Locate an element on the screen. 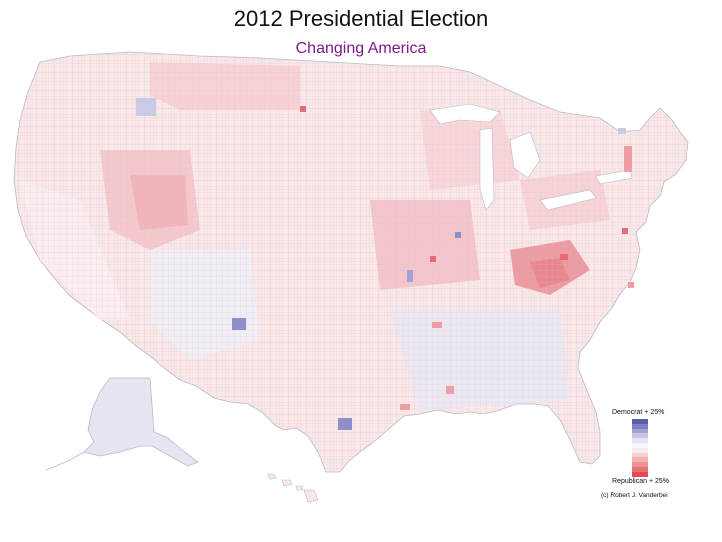 This screenshot has width=722, height=542. hawaii is located at coordinates (293, 488).